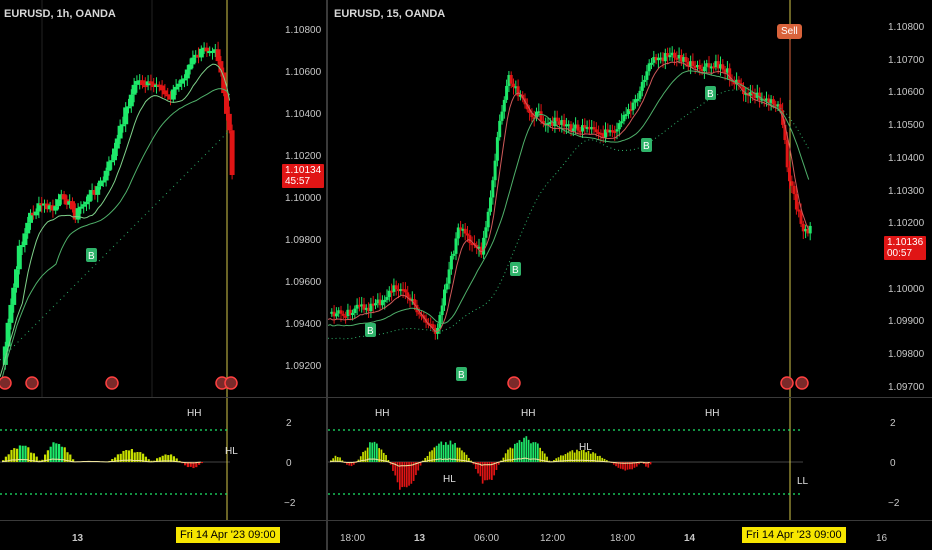 The width and height of the screenshot is (932, 550). What do you see at coordinates (163, 459) in the screenshot?
I see `left-oscillator-pane: HH HL 2 0 −2` at bounding box center [163, 459].